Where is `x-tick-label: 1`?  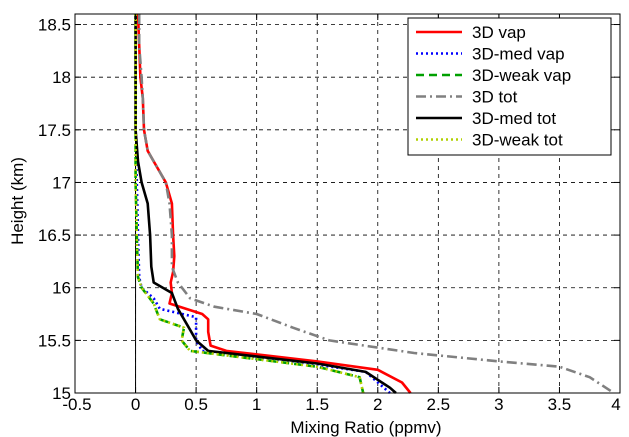
x-tick-label: 1 is located at coordinates (256, 404).